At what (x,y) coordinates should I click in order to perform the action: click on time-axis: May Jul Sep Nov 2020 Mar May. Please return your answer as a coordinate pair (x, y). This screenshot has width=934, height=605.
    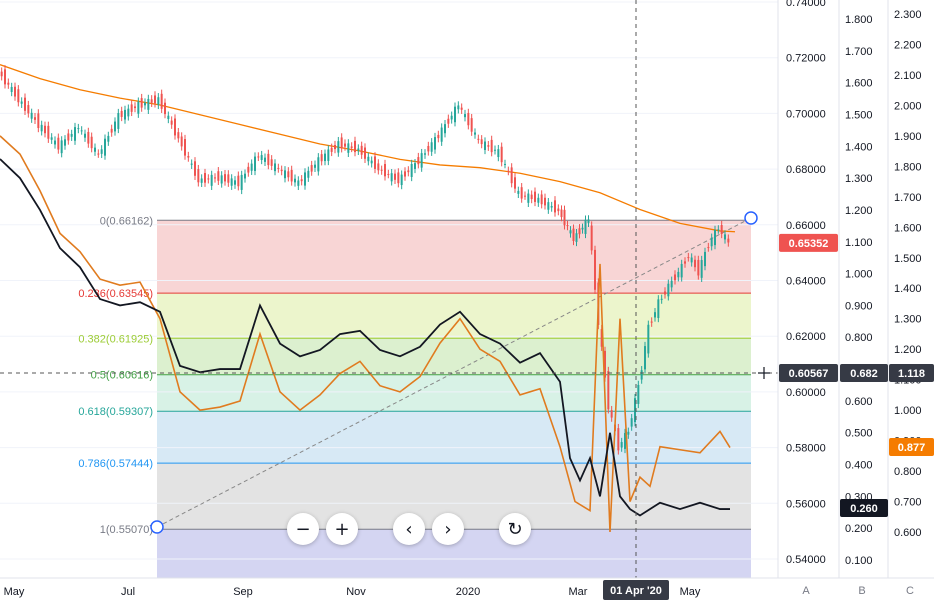
    Looking at the image, I should click on (352, 592).